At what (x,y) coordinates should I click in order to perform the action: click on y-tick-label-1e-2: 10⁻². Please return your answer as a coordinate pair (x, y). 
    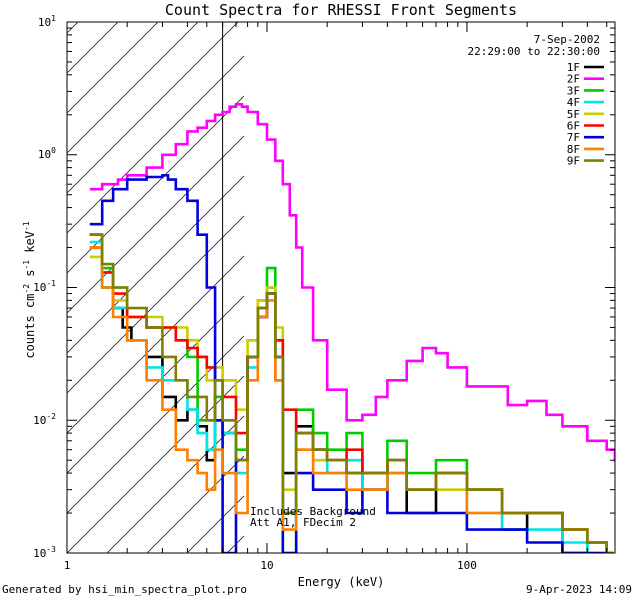
    Looking at the image, I should click on (44, 419).